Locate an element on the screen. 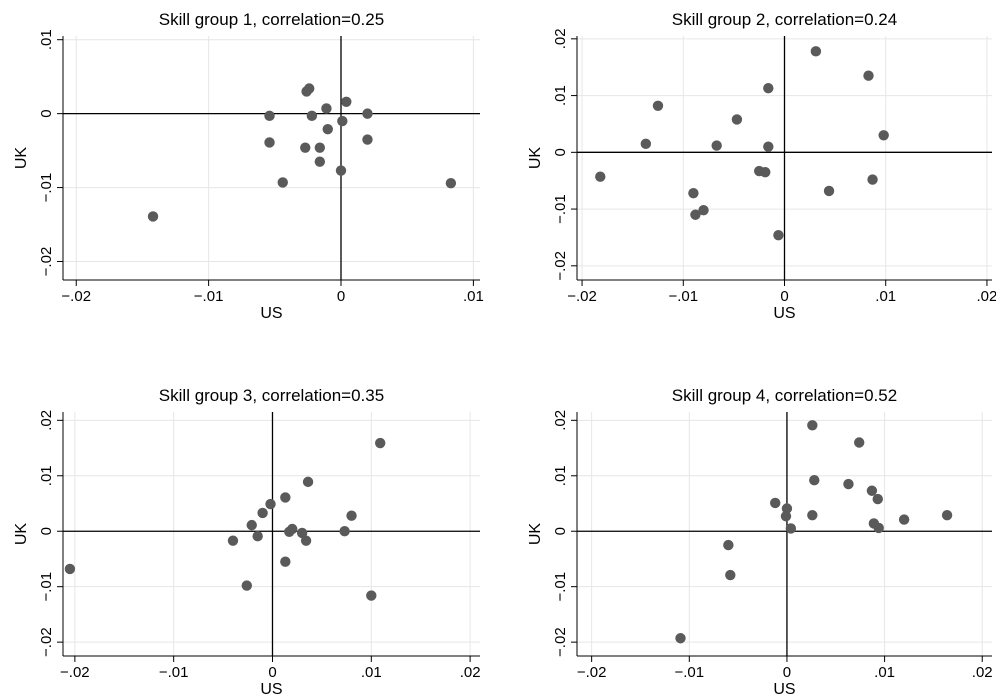 The image size is (996, 697). panel-title: Skill group 2, correlation=0.24 is located at coordinates (784, 19).